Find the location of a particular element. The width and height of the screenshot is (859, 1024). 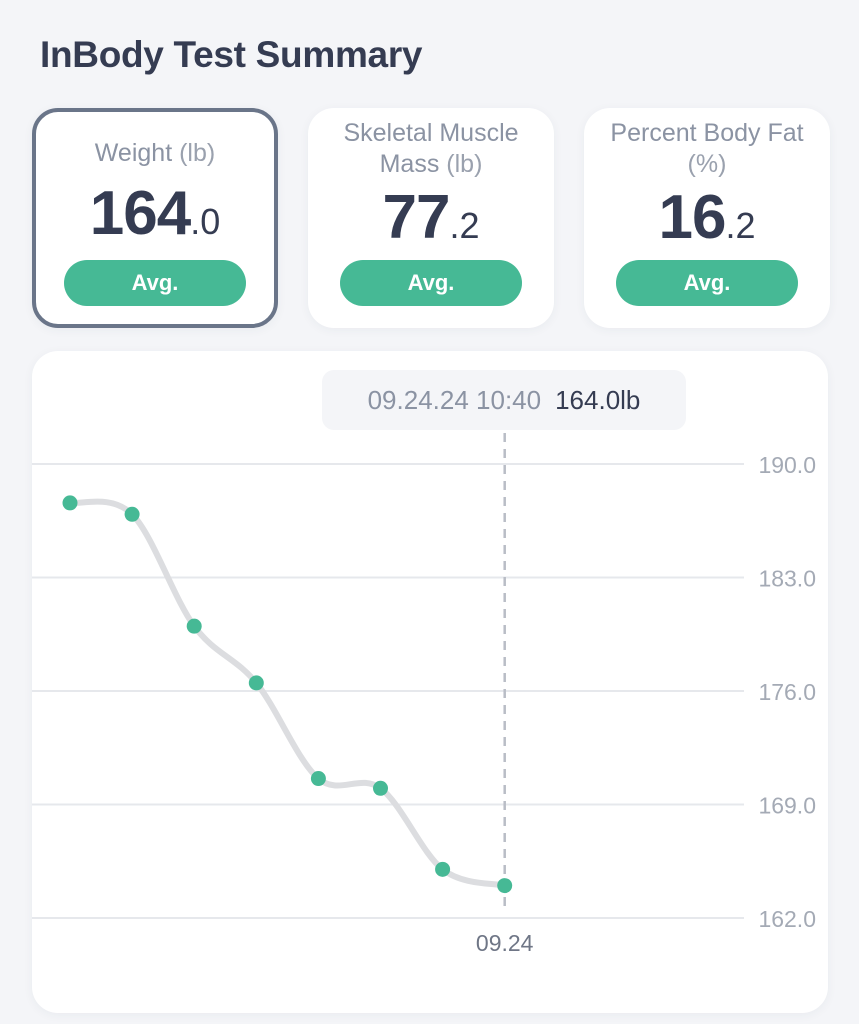

smm-avg-button: Avg. is located at coordinates (431, 283).